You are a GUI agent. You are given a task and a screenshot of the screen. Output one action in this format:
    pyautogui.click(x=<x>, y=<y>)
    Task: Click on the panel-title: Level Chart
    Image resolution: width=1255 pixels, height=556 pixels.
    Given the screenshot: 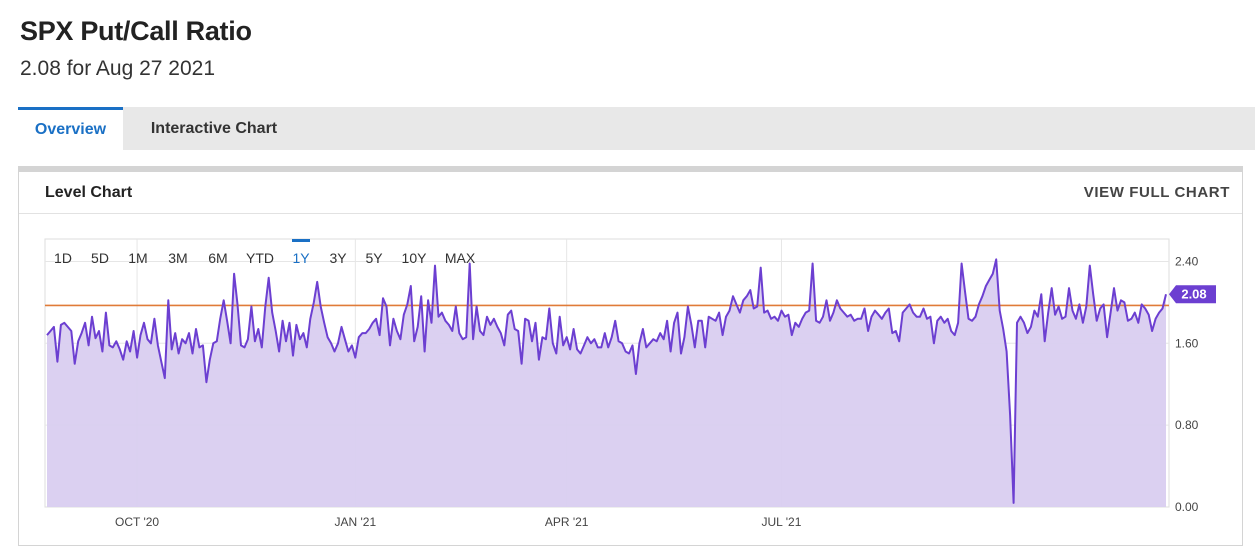 What is the action you would take?
    pyautogui.click(x=89, y=192)
    